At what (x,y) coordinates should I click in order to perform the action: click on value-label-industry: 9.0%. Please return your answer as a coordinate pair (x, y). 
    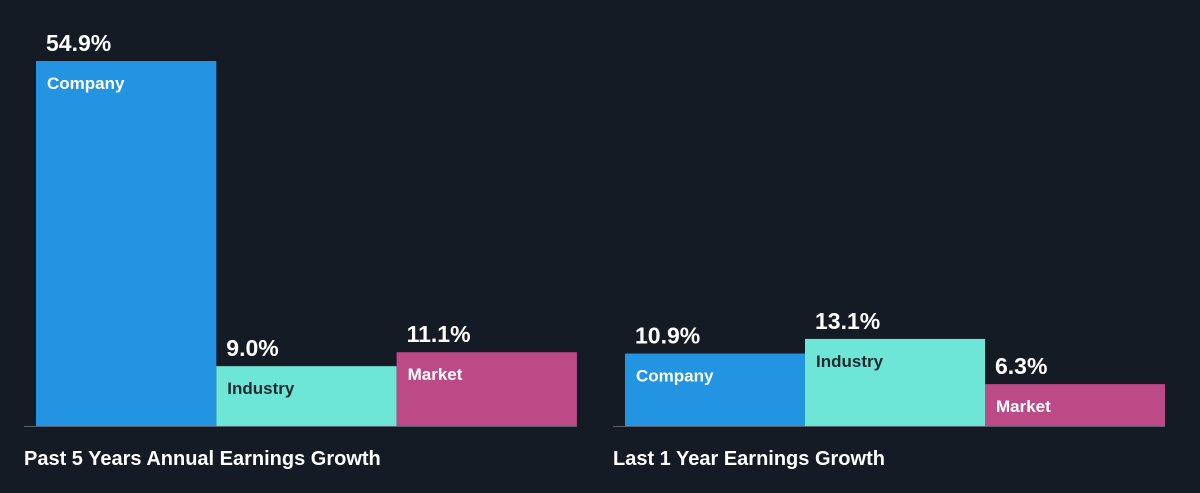
    Looking at the image, I should click on (252, 348).